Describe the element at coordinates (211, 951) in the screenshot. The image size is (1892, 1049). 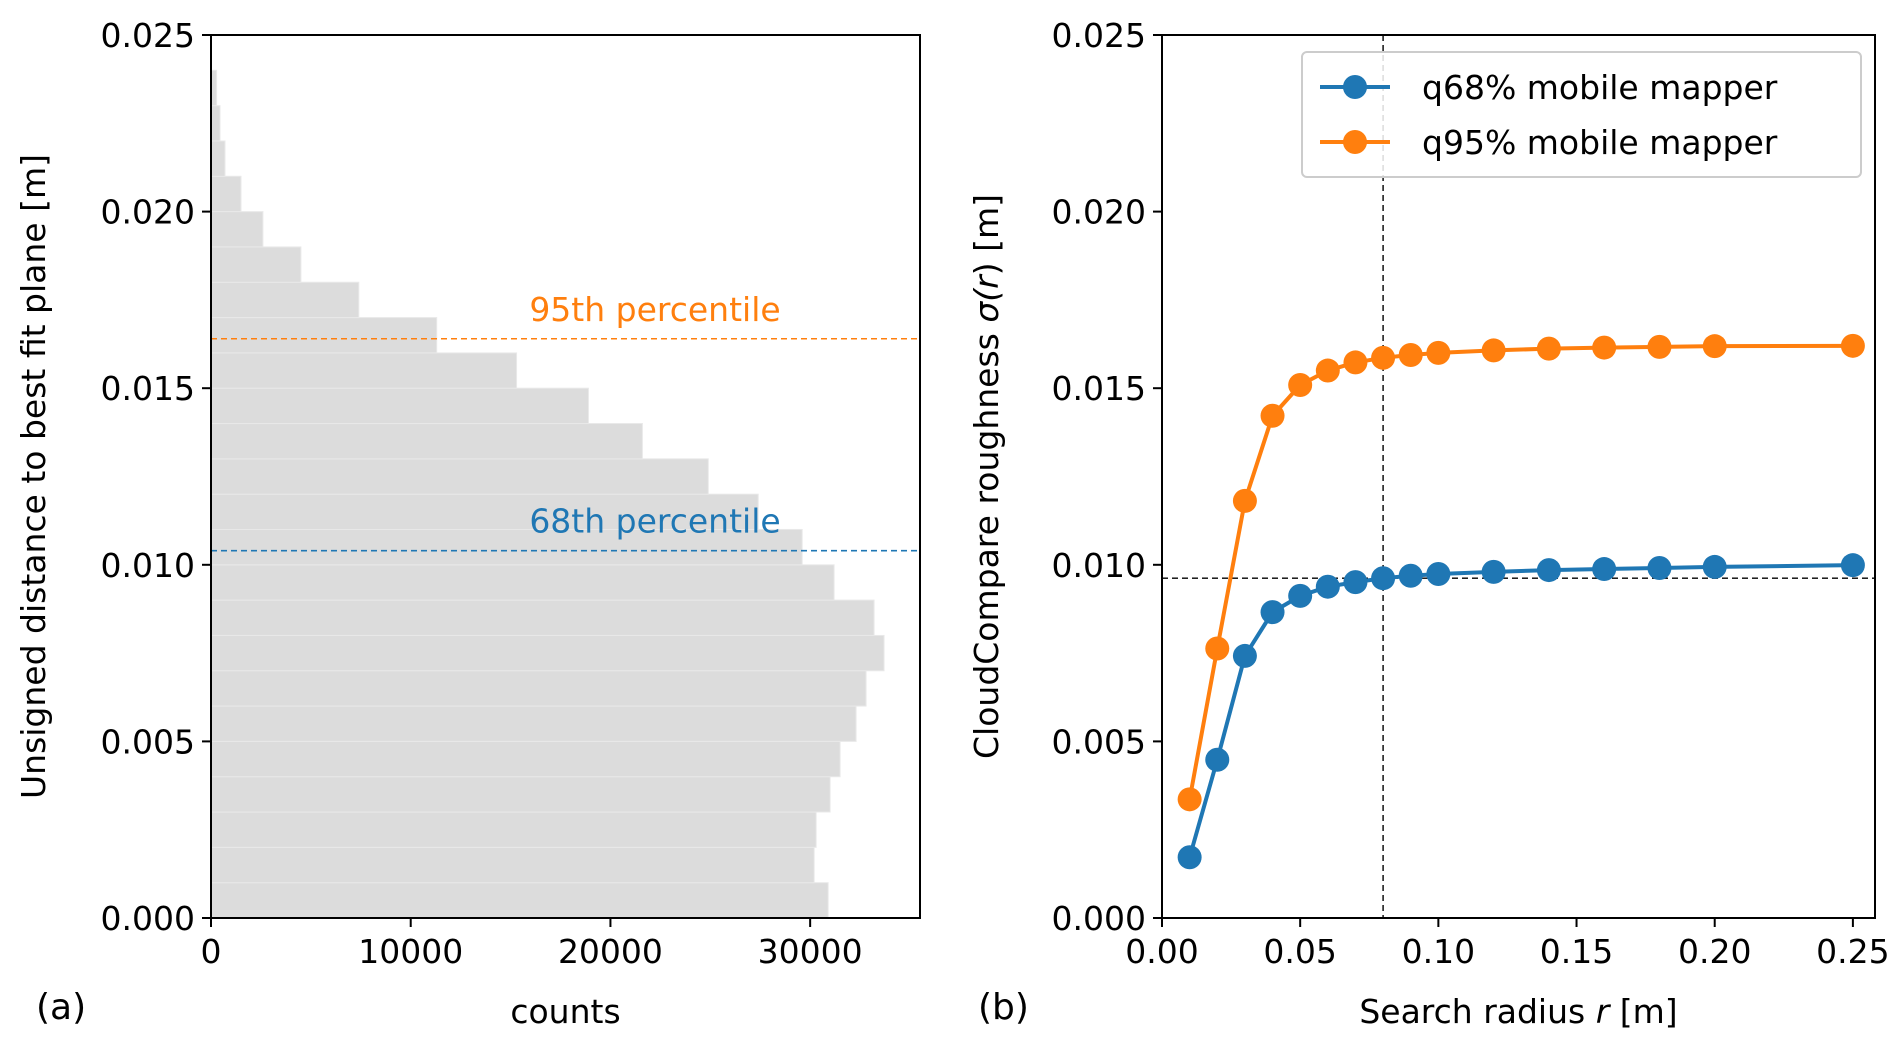
I see `x-tick-label: 0` at that location.